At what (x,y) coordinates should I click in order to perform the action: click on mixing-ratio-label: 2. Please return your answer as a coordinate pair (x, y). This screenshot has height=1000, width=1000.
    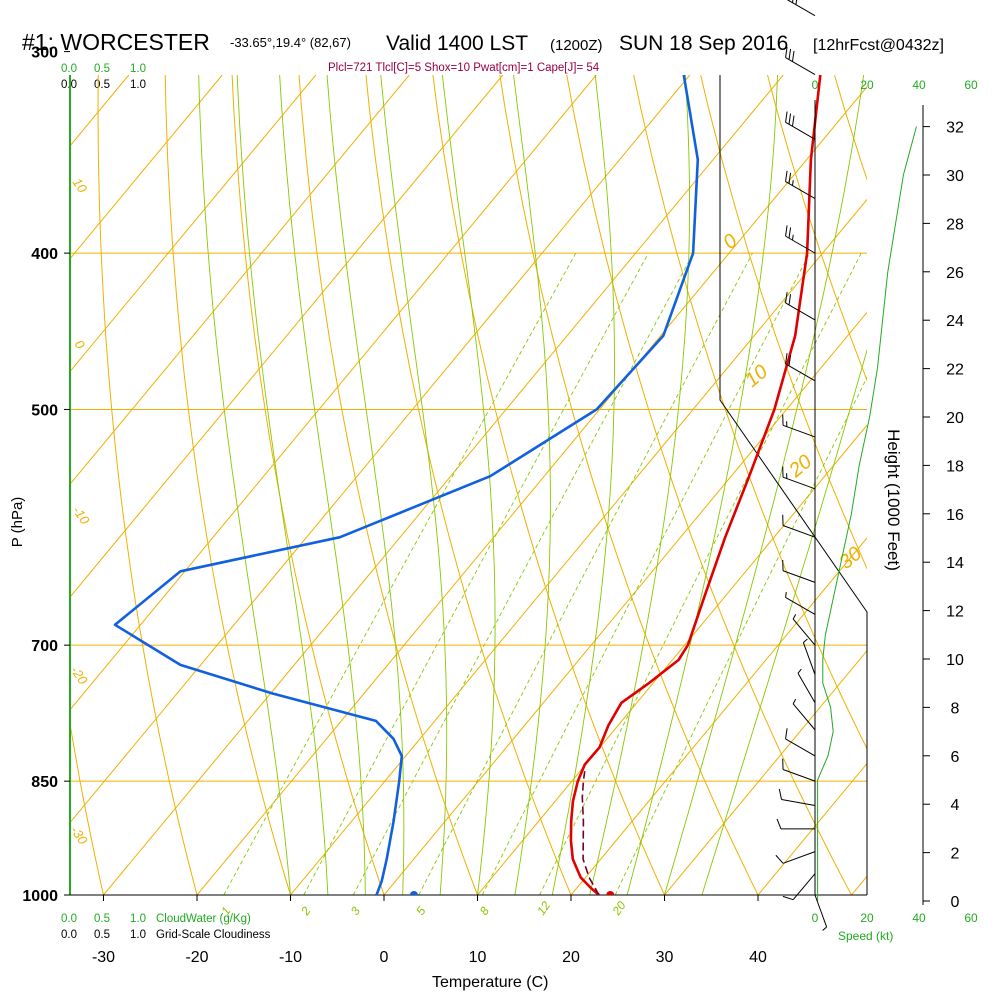
    Looking at the image, I should click on (306, 911).